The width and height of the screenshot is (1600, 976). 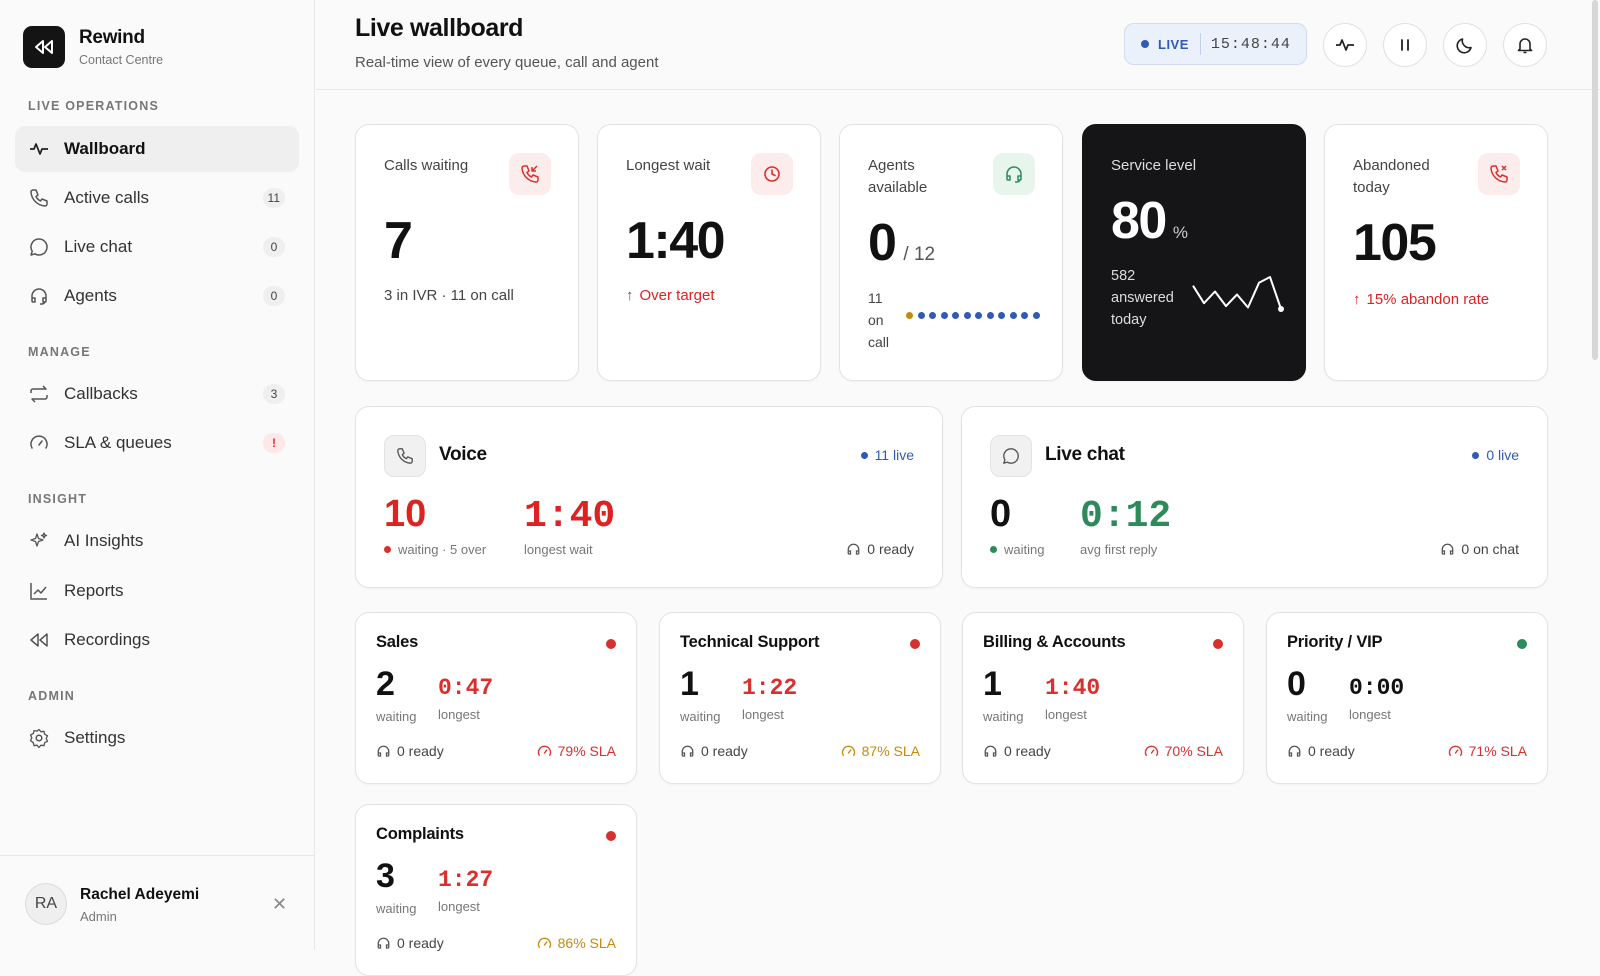 I want to click on notifications-button, so click(x=1525, y=45).